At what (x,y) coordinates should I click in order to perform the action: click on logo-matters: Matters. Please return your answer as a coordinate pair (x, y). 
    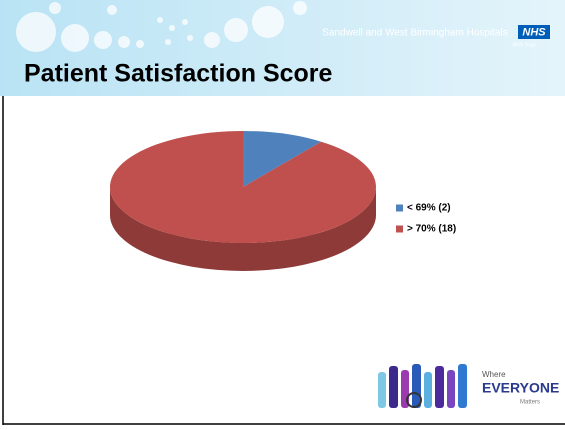
    Looking at the image, I should click on (530, 403).